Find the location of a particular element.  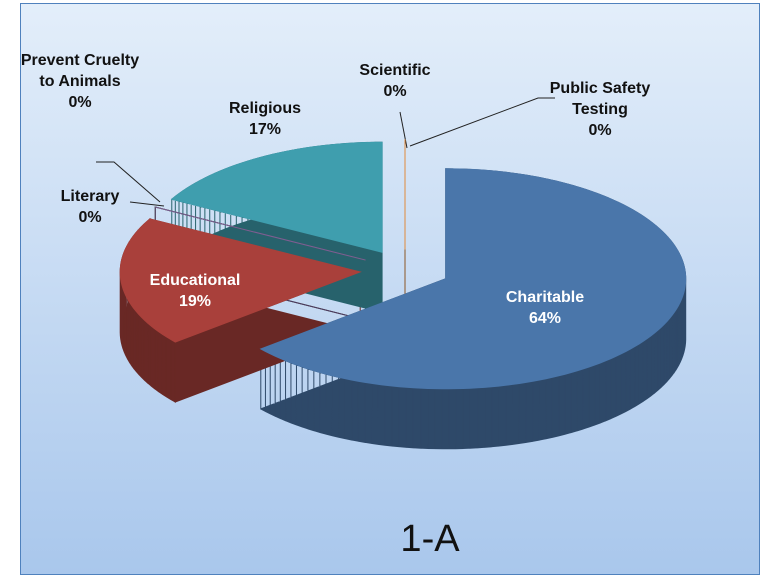

slice-label: Literary 0% is located at coordinates (90, 207).